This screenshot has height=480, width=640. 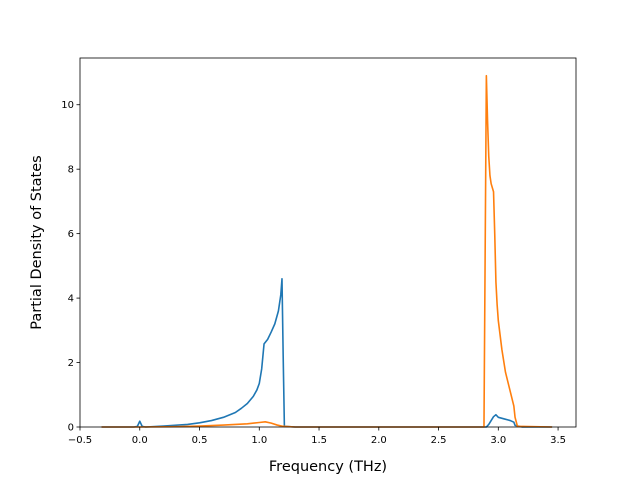 What do you see at coordinates (379, 440) in the screenshot?
I see `x-tick-label: 2.0` at bounding box center [379, 440].